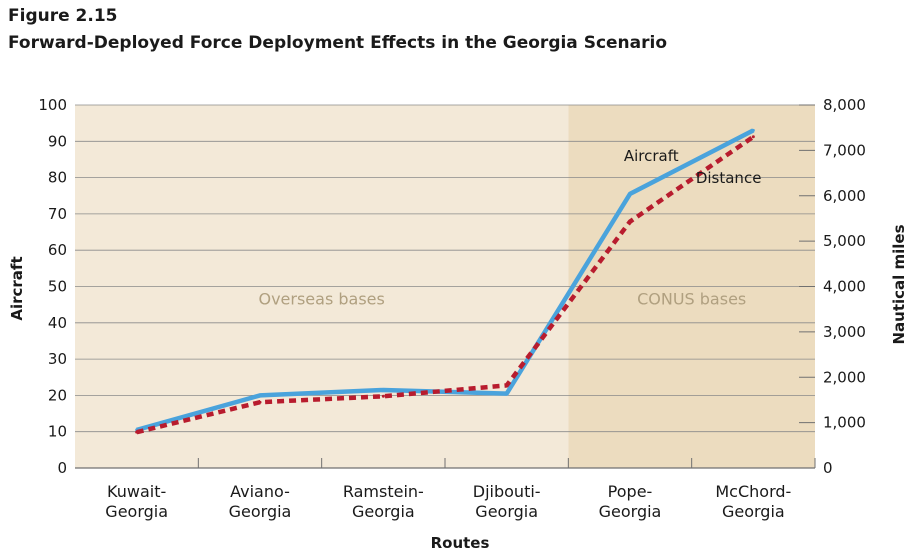 The height and width of the screenshot is (553, 919). What do you see at coordinates (753, 511) in the screenshot?
I see `category-label-6-line-2: Georgia` at bounding box center [753, 511].